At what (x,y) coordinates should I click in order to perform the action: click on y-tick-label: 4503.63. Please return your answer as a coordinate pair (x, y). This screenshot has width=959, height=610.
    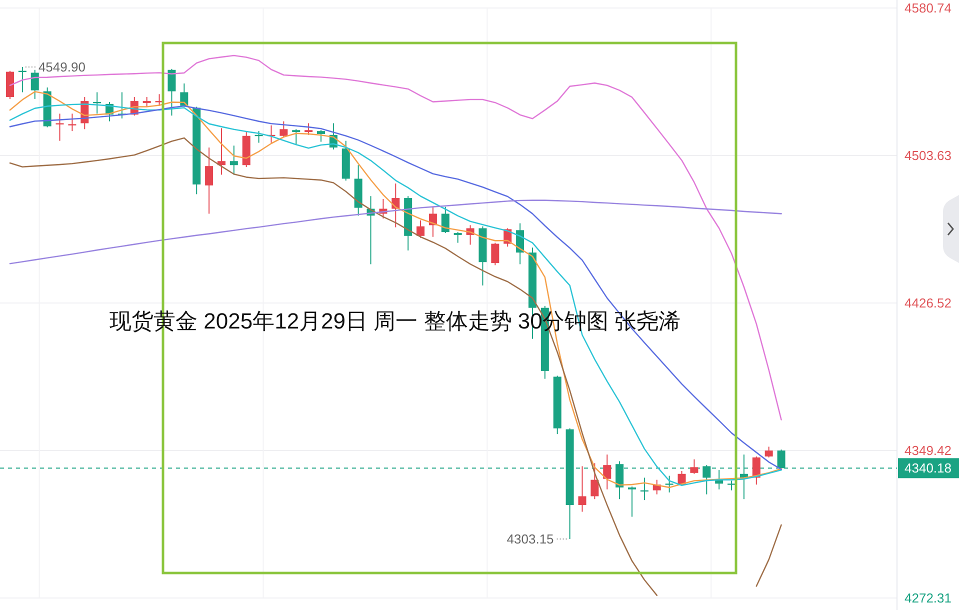
    Looking at the image, I should click on (928, 156).